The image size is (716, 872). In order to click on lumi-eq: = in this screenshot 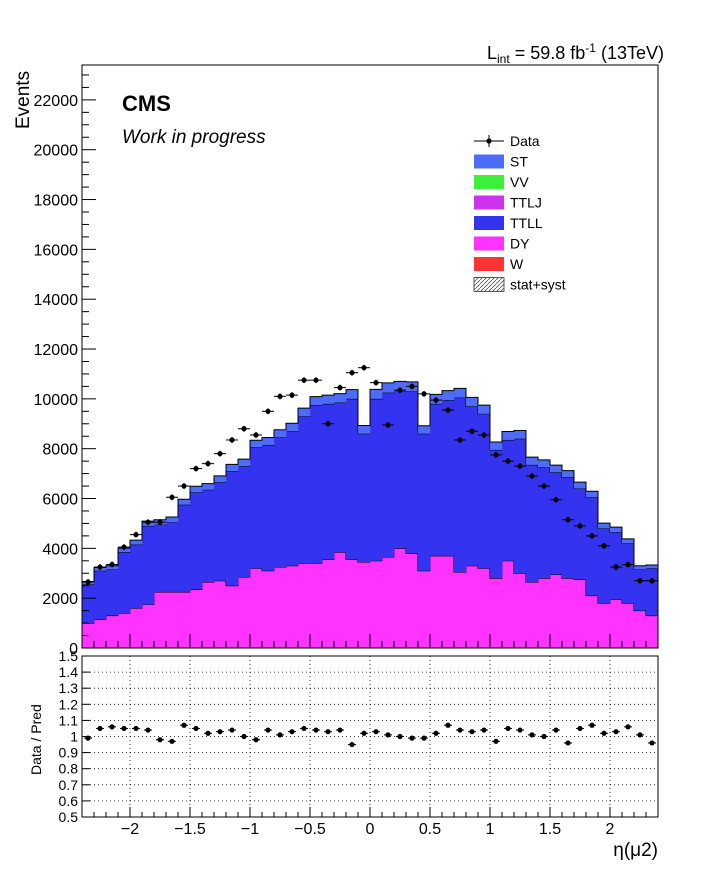, I will do `click(520, 53)`.